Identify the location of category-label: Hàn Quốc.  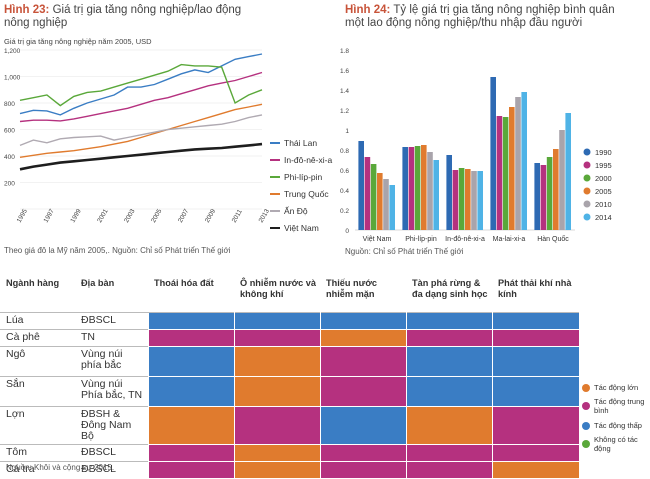
(553, 238).